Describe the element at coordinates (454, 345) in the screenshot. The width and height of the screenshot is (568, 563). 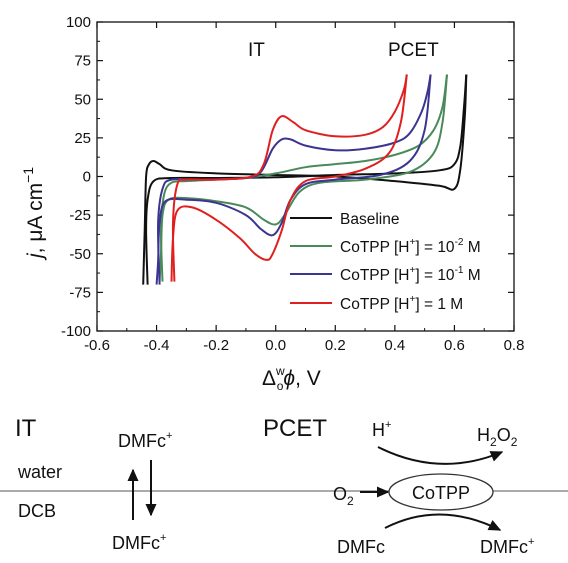
I see `x-tick-label: 0.6` at that location.